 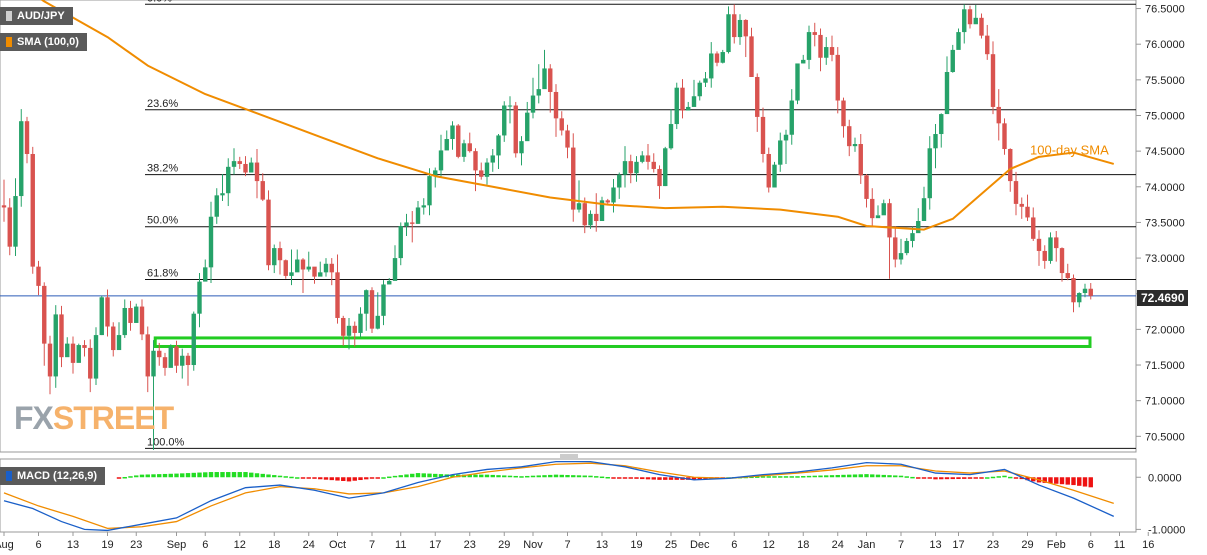 I want to click on x-tick-label: 23, so click(x=136, y=545).